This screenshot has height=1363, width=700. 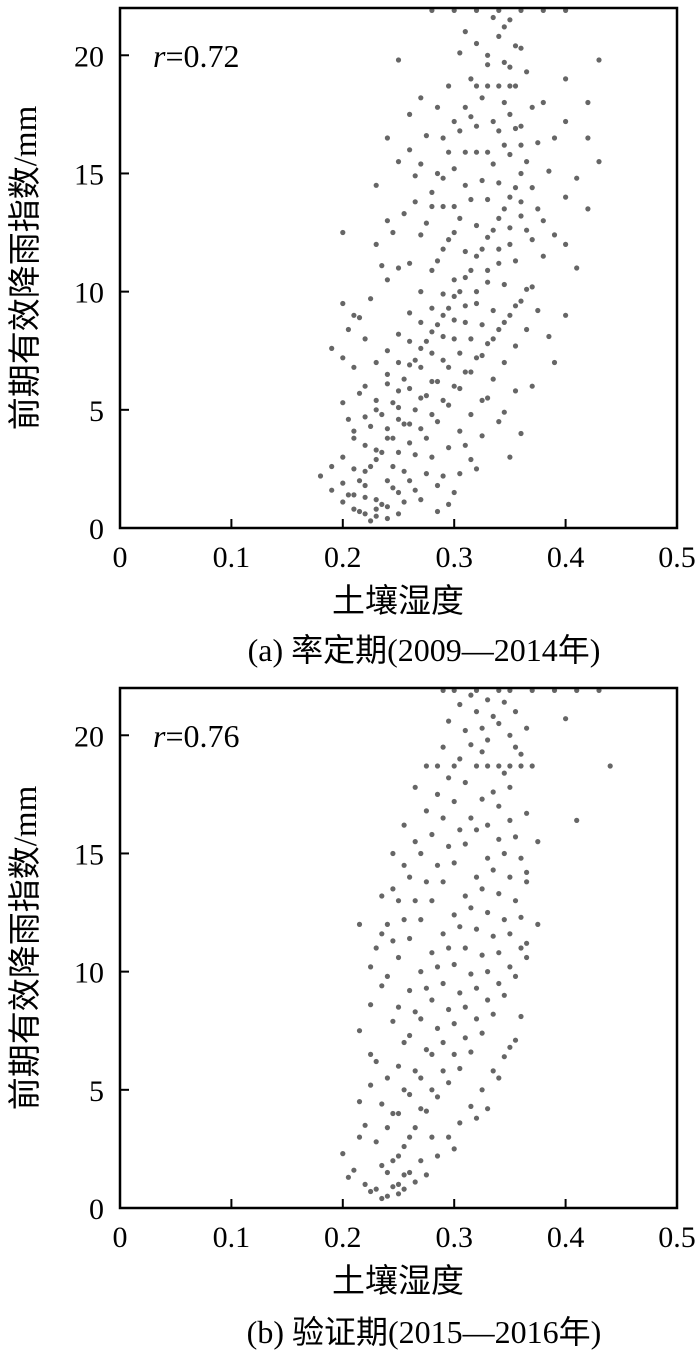 I want to click on y-tick-label-b-2: 10, so click(x=89, y=973).